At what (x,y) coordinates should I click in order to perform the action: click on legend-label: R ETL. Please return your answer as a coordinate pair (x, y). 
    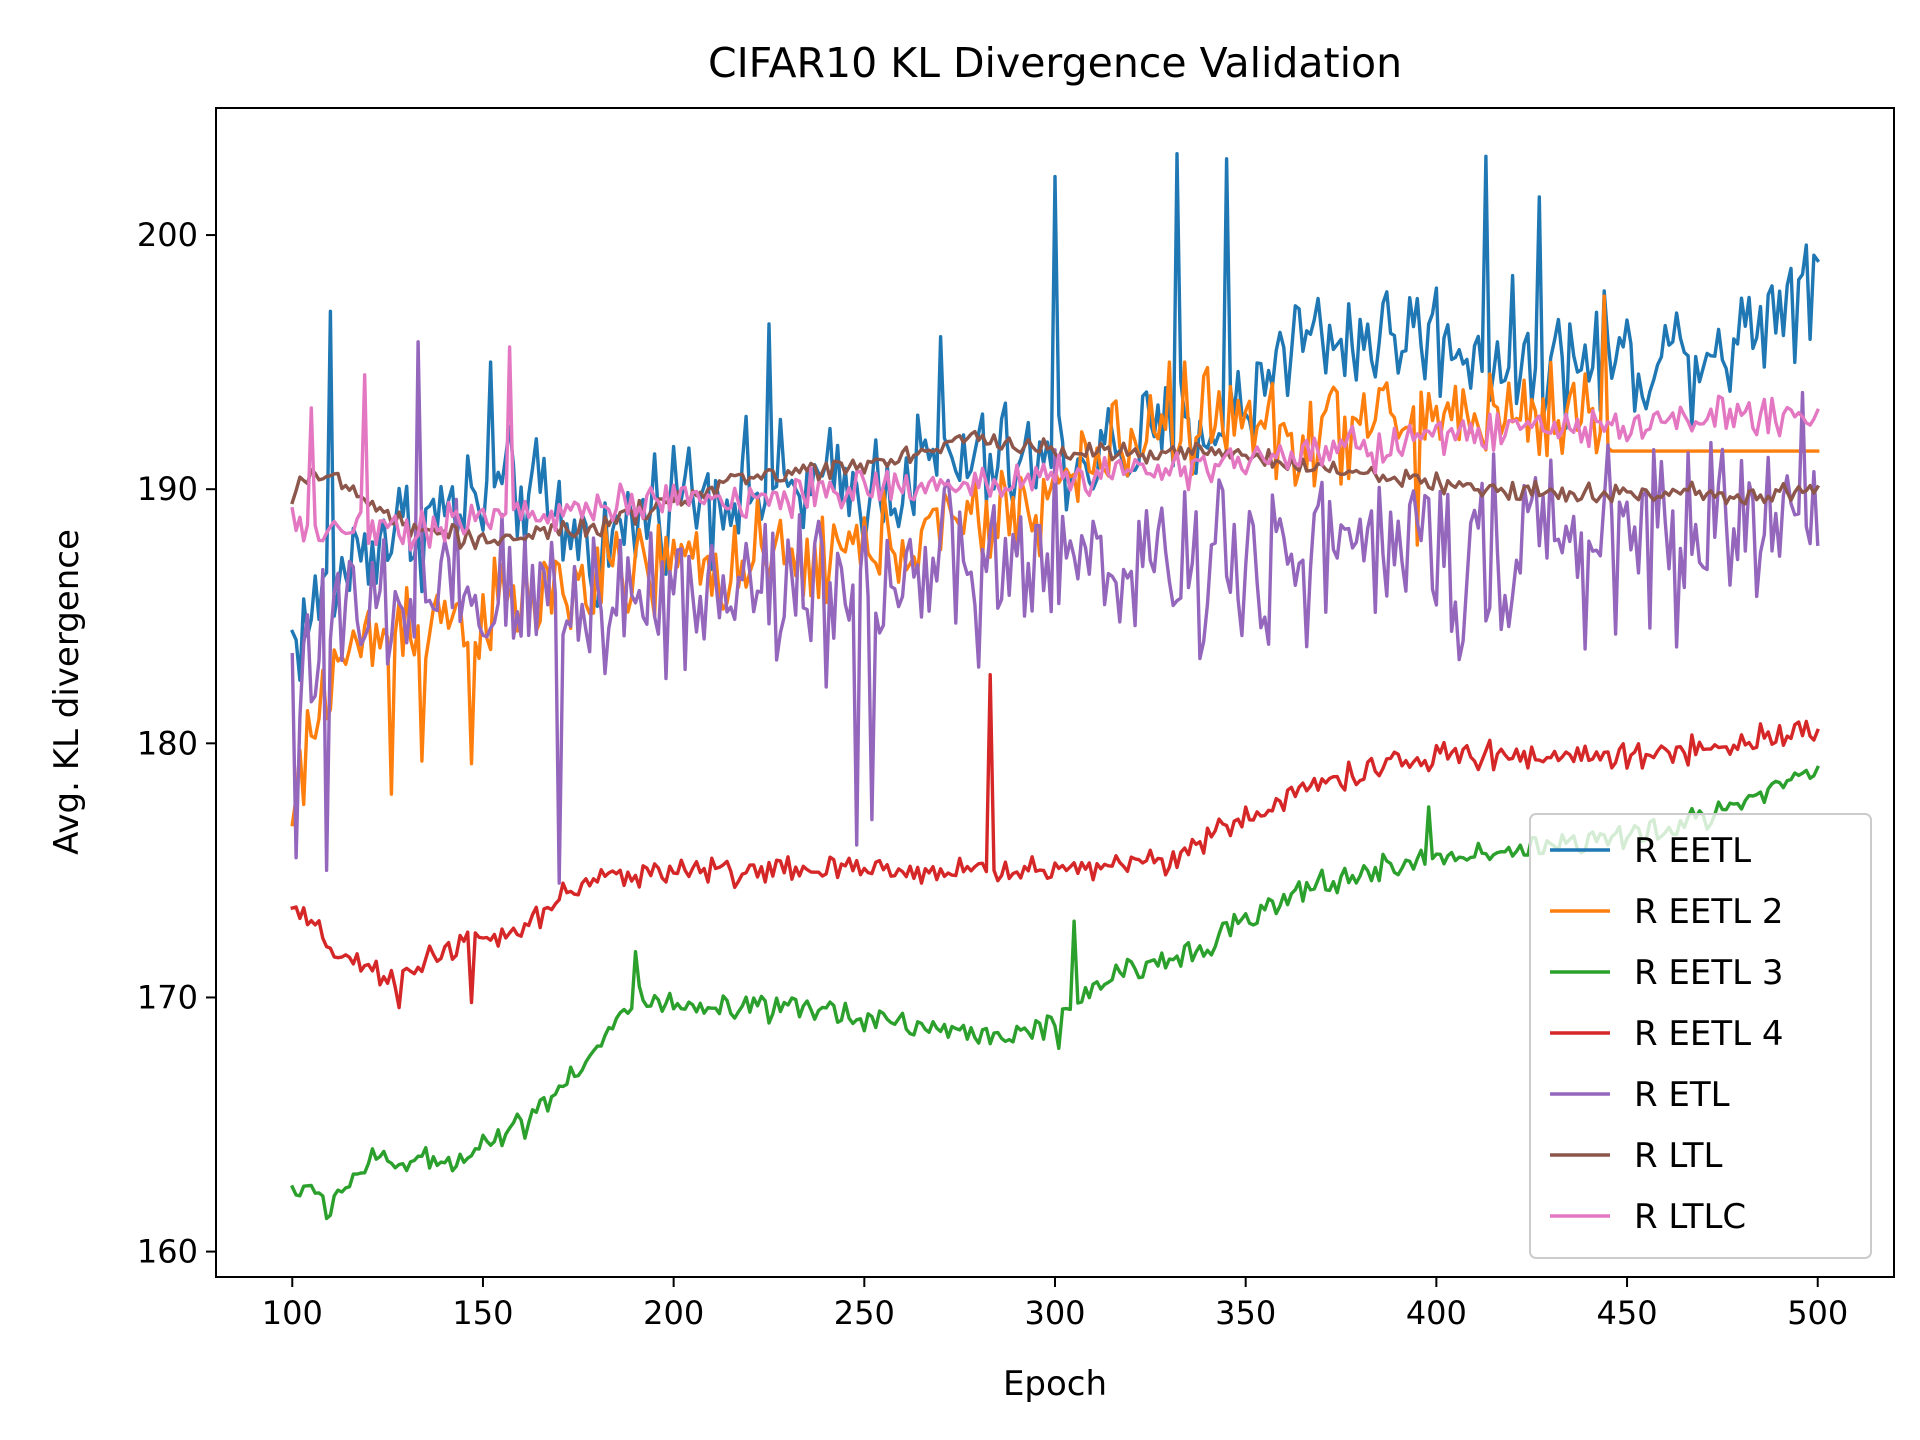
    Looking at the image, I should click on (1682, 1095).